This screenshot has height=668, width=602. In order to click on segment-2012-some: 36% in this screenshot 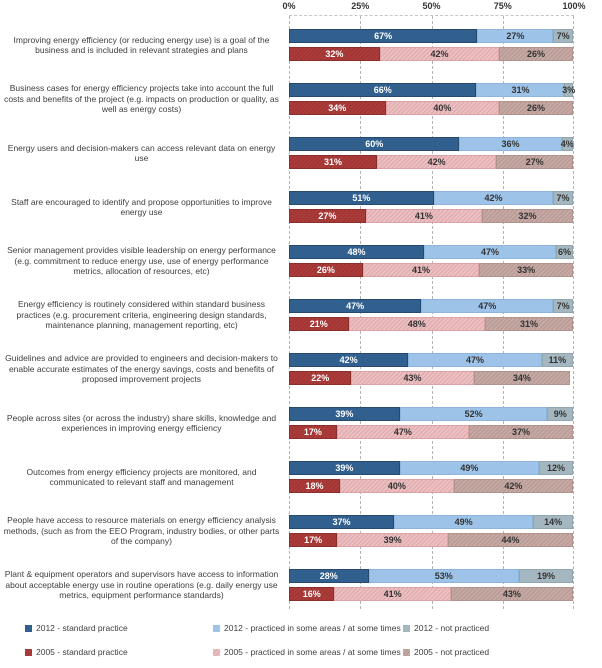, I will do `click(510, 144)`.